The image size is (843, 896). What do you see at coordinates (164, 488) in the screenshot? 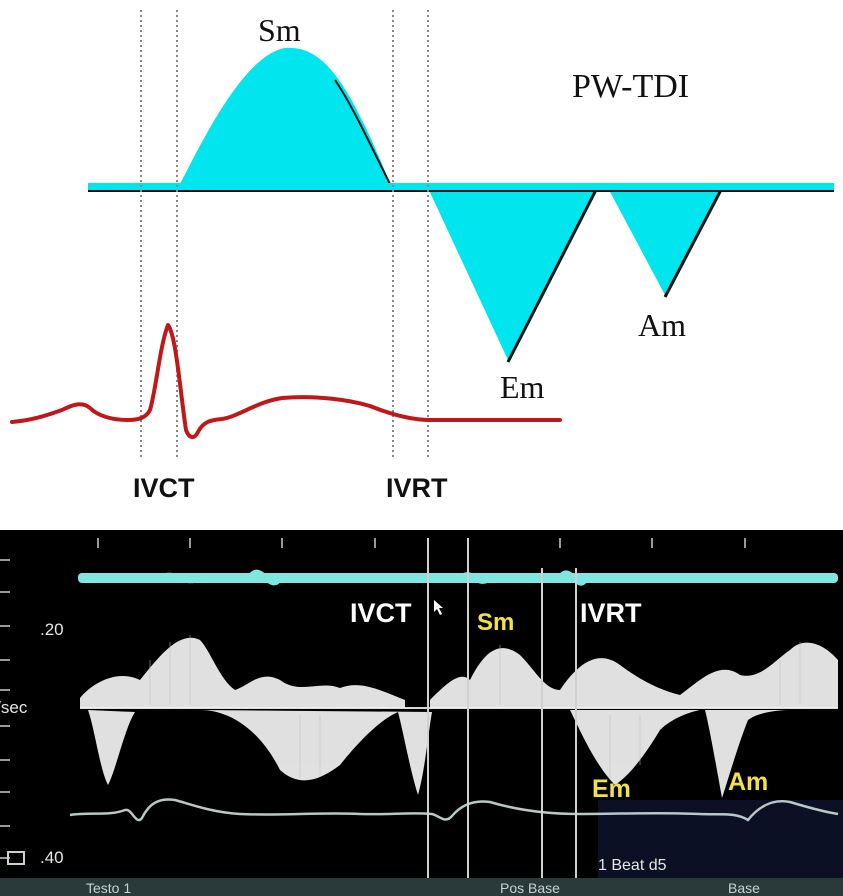
I see `ivct-label: IVCT` at bounding box center [164, 488].